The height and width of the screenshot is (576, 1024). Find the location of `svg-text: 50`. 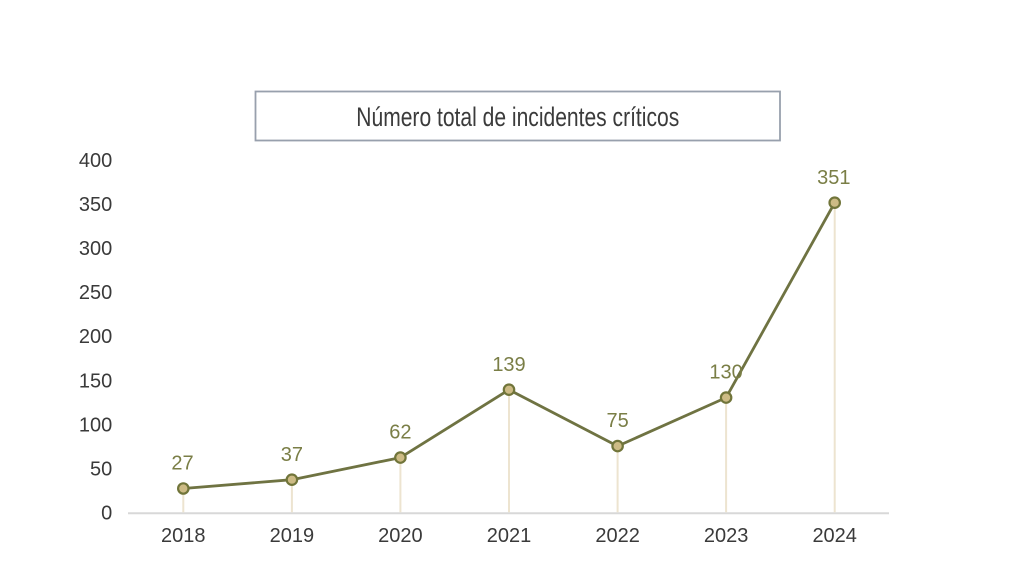

svg-text: 50 is located at coordinates (101, 470).